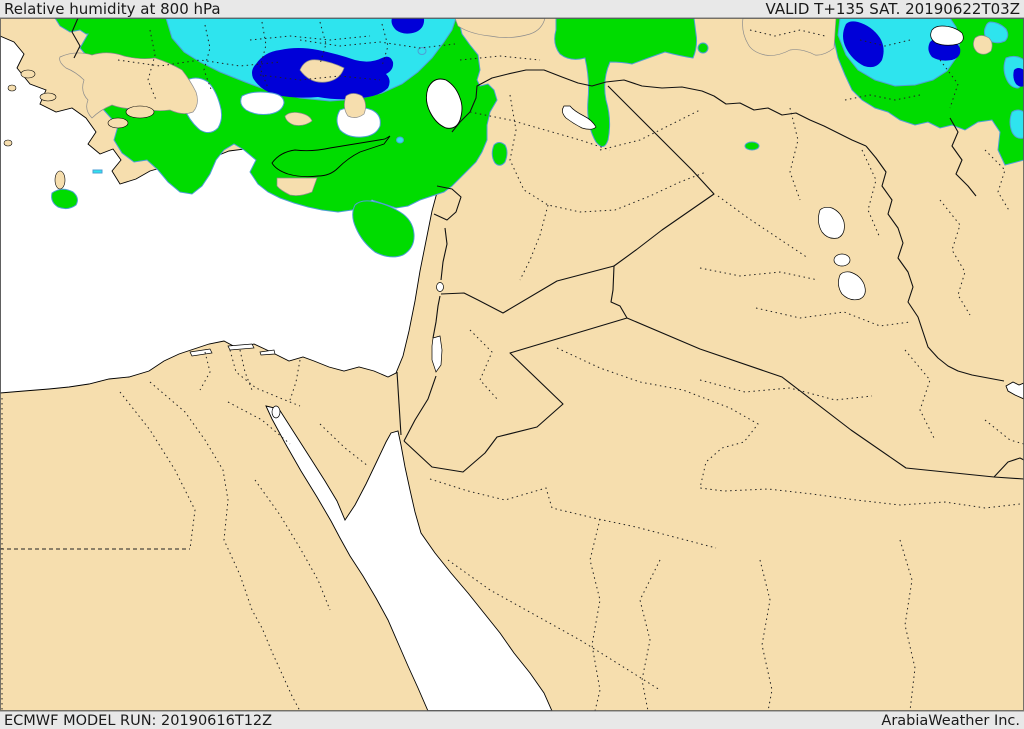 The image size is (1024, 729). What do you see at coordinates (447, 203) in the screenshot?
I see `border-lebanon` at bounding box center [447, 203].